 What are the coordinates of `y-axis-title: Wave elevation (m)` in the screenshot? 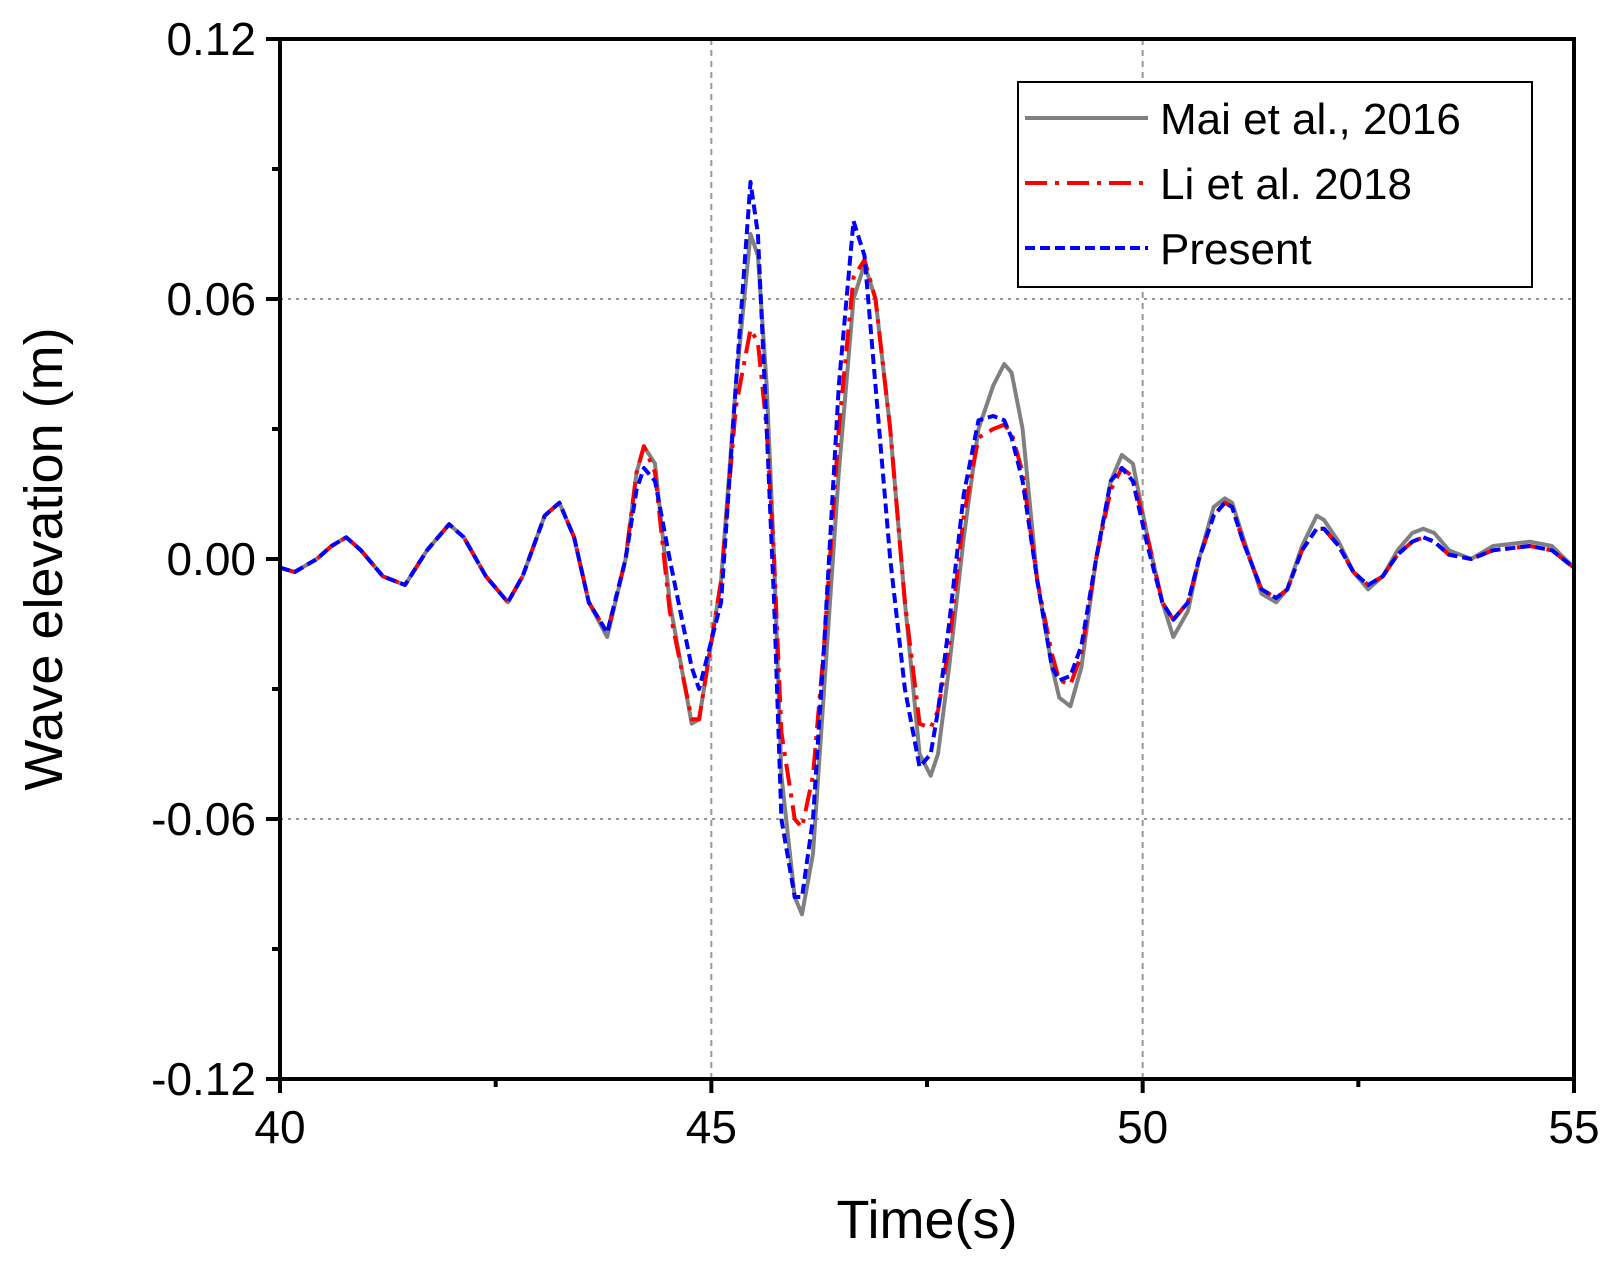 It's located at (44, 558).